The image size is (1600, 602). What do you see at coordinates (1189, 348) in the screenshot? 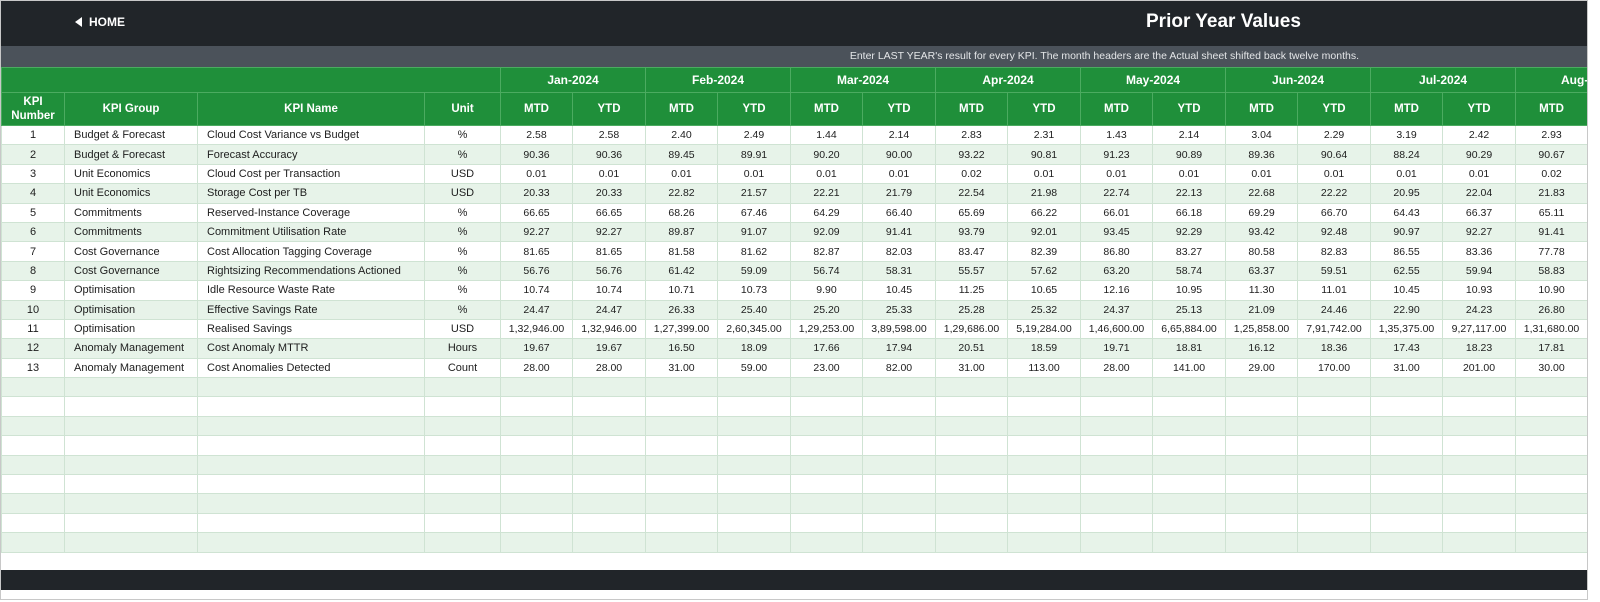
I see `value-cell: 18.81` at bounding box center [1189, 348].